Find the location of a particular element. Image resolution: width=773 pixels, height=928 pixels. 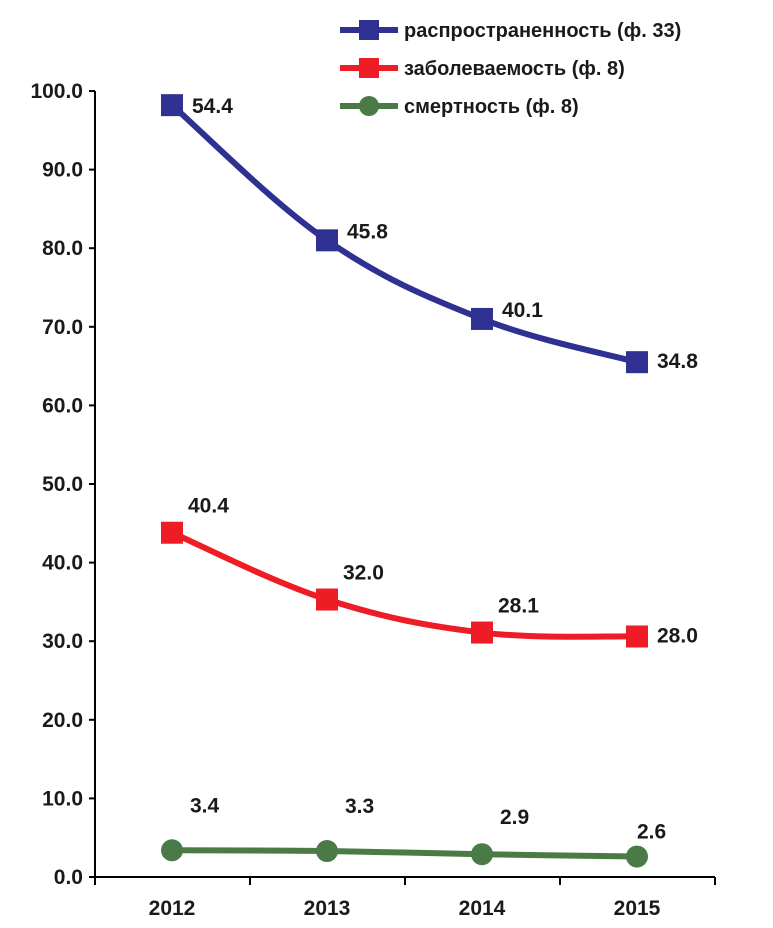

data-label: 32.0 is located at coordinates (363, 573).